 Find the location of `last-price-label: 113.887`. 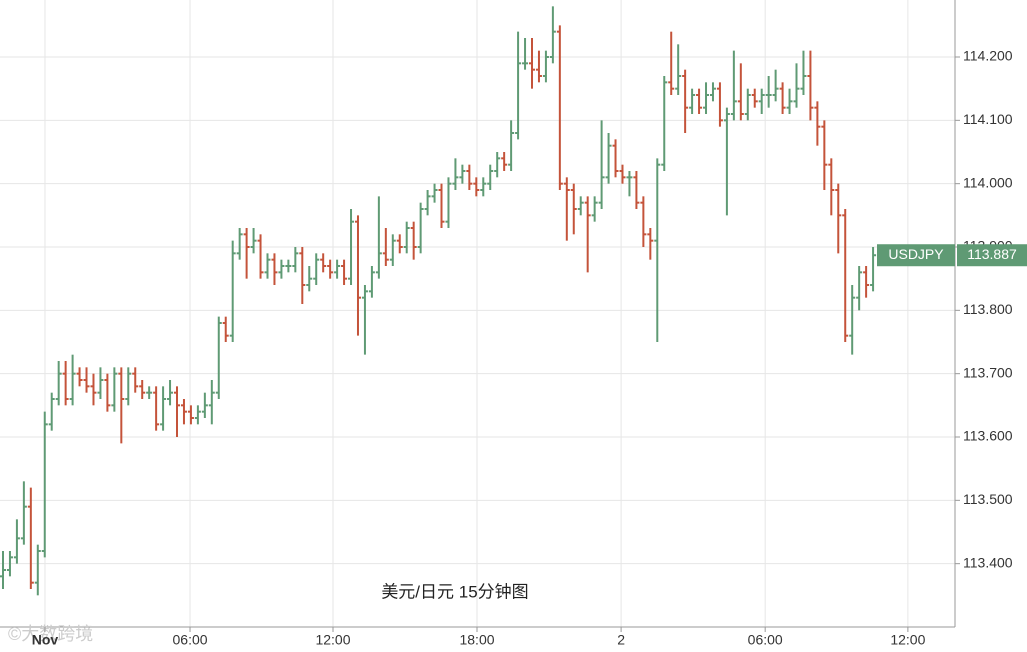

last-price-label: 113.887 is located at coordinates (992, 254).